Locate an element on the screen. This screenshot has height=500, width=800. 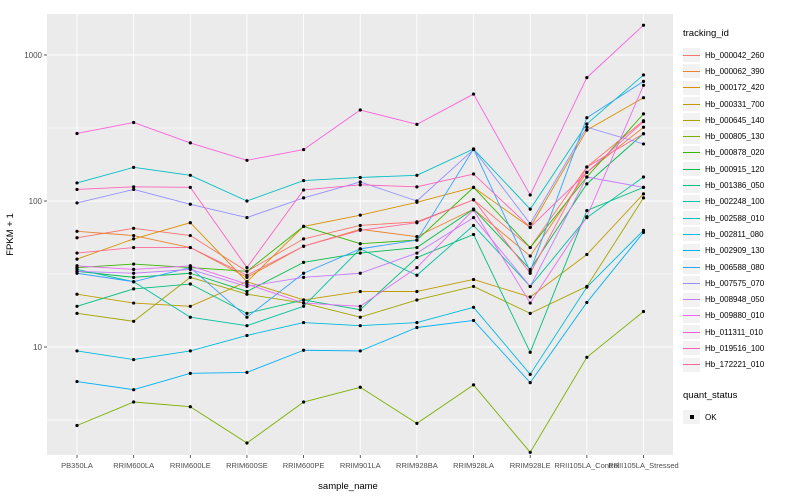
x-tick-label: RRIM600PE is located at coordinates (304, 465).